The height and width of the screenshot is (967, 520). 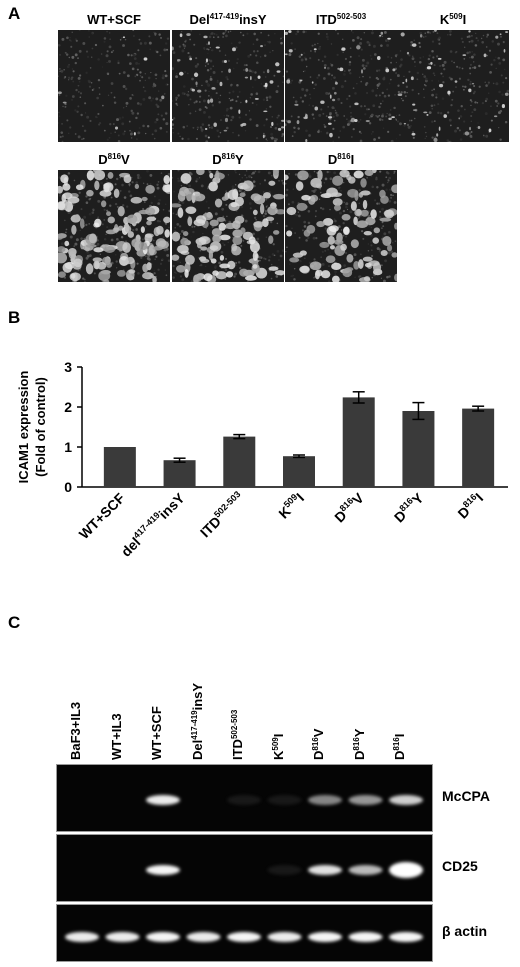 What do you see at coordinates (291, 505) in the screenshot?
I see `x-category-label: K509I` at bounding box center [291, 505].